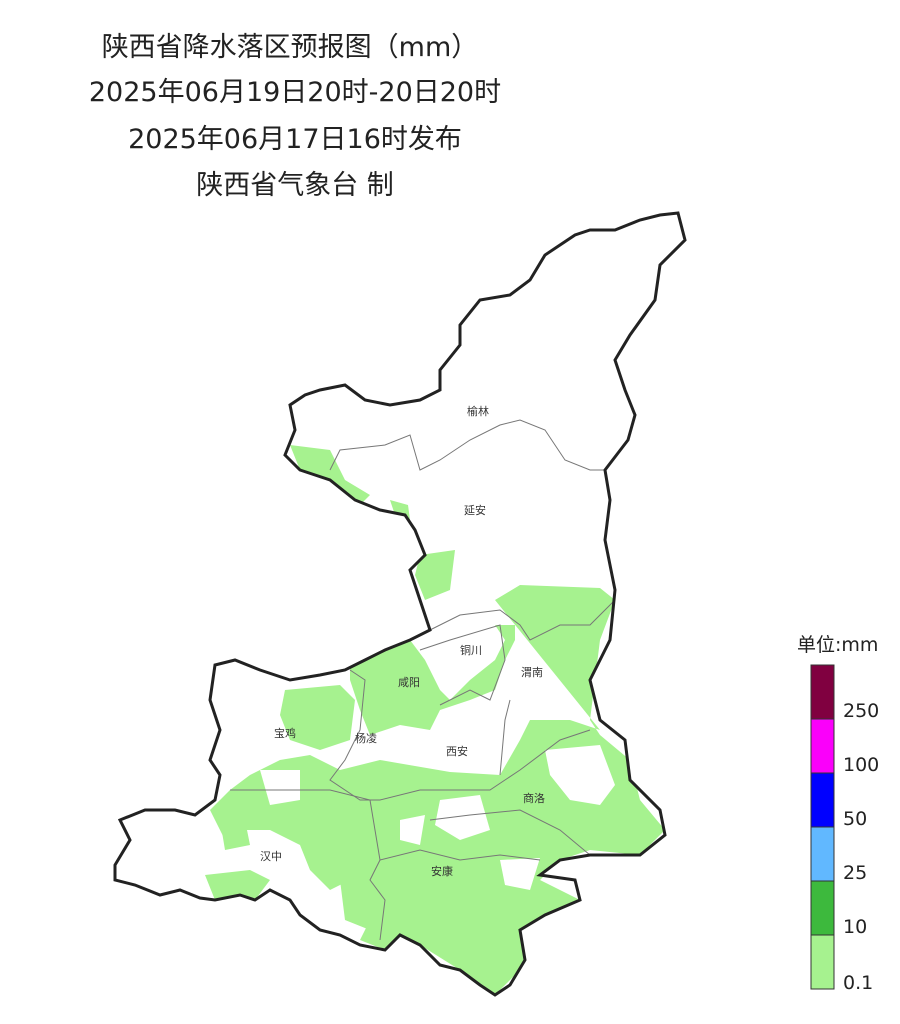 Image resolution: width=900 pixels, height=1024 pixels. What do you see at coordinates (861, 765) in the screenshot?
I see `legend-label: 100` at bounding box center [861, 765].